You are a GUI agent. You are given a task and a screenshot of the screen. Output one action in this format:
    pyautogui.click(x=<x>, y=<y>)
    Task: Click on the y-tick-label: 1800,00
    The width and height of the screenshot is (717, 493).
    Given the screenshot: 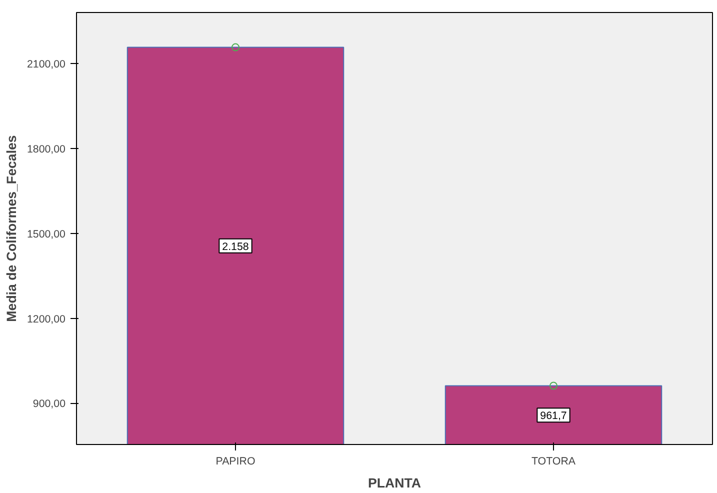 What is the action you would take?
    pyautogui.click(x=46, y=150)
    